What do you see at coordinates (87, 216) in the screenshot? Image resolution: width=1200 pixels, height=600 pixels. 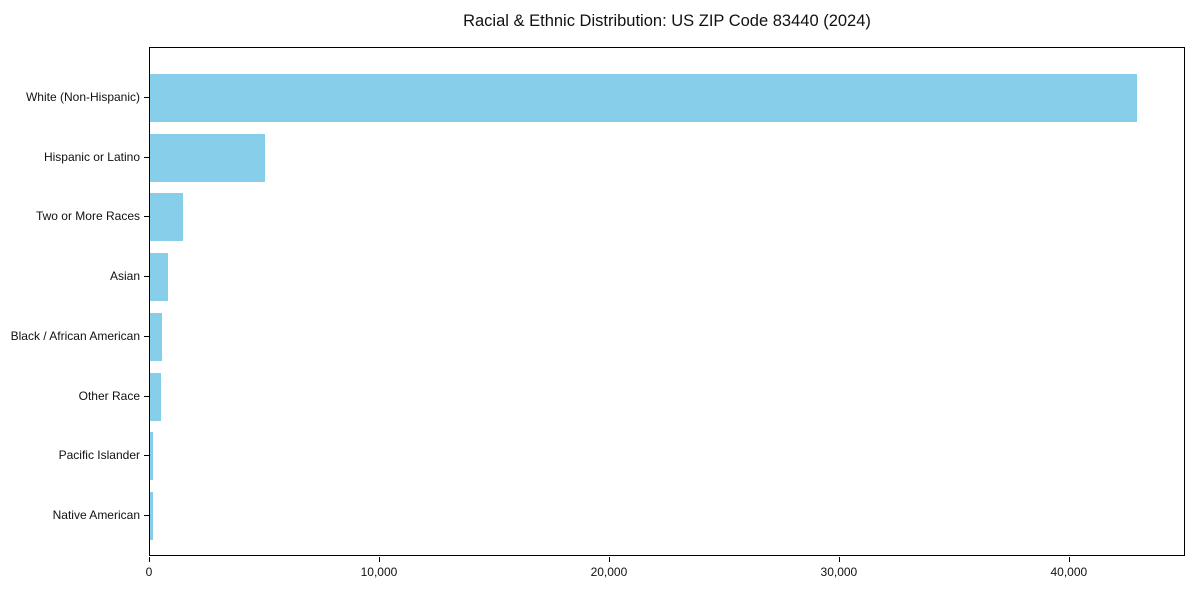 I see `y-tick-label: Two or More Races` at bounding box center [87, 216].